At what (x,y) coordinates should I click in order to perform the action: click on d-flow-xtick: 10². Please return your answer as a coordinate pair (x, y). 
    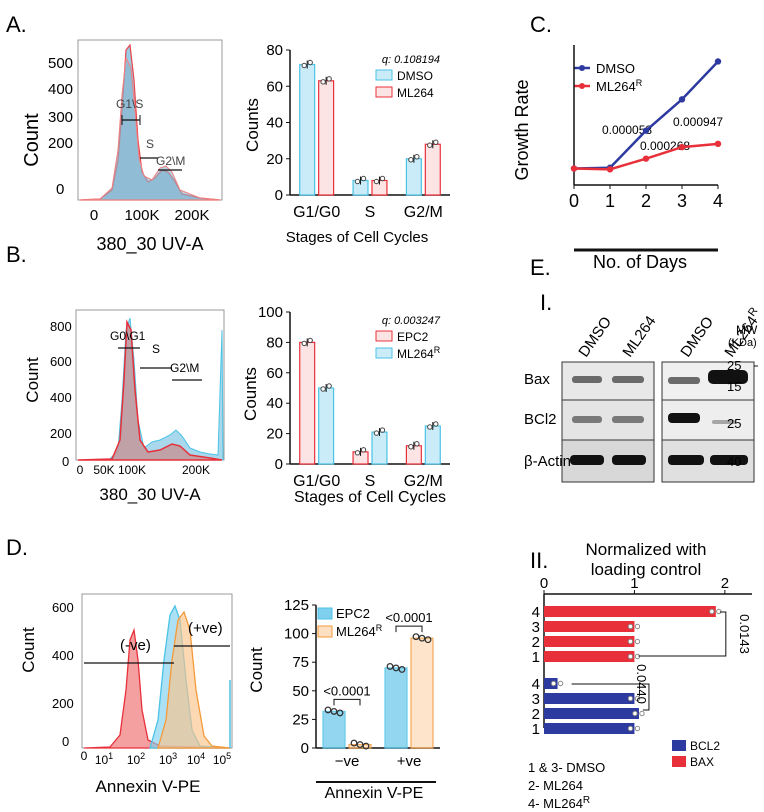
    Looking at the image, I should click on (136, 759).